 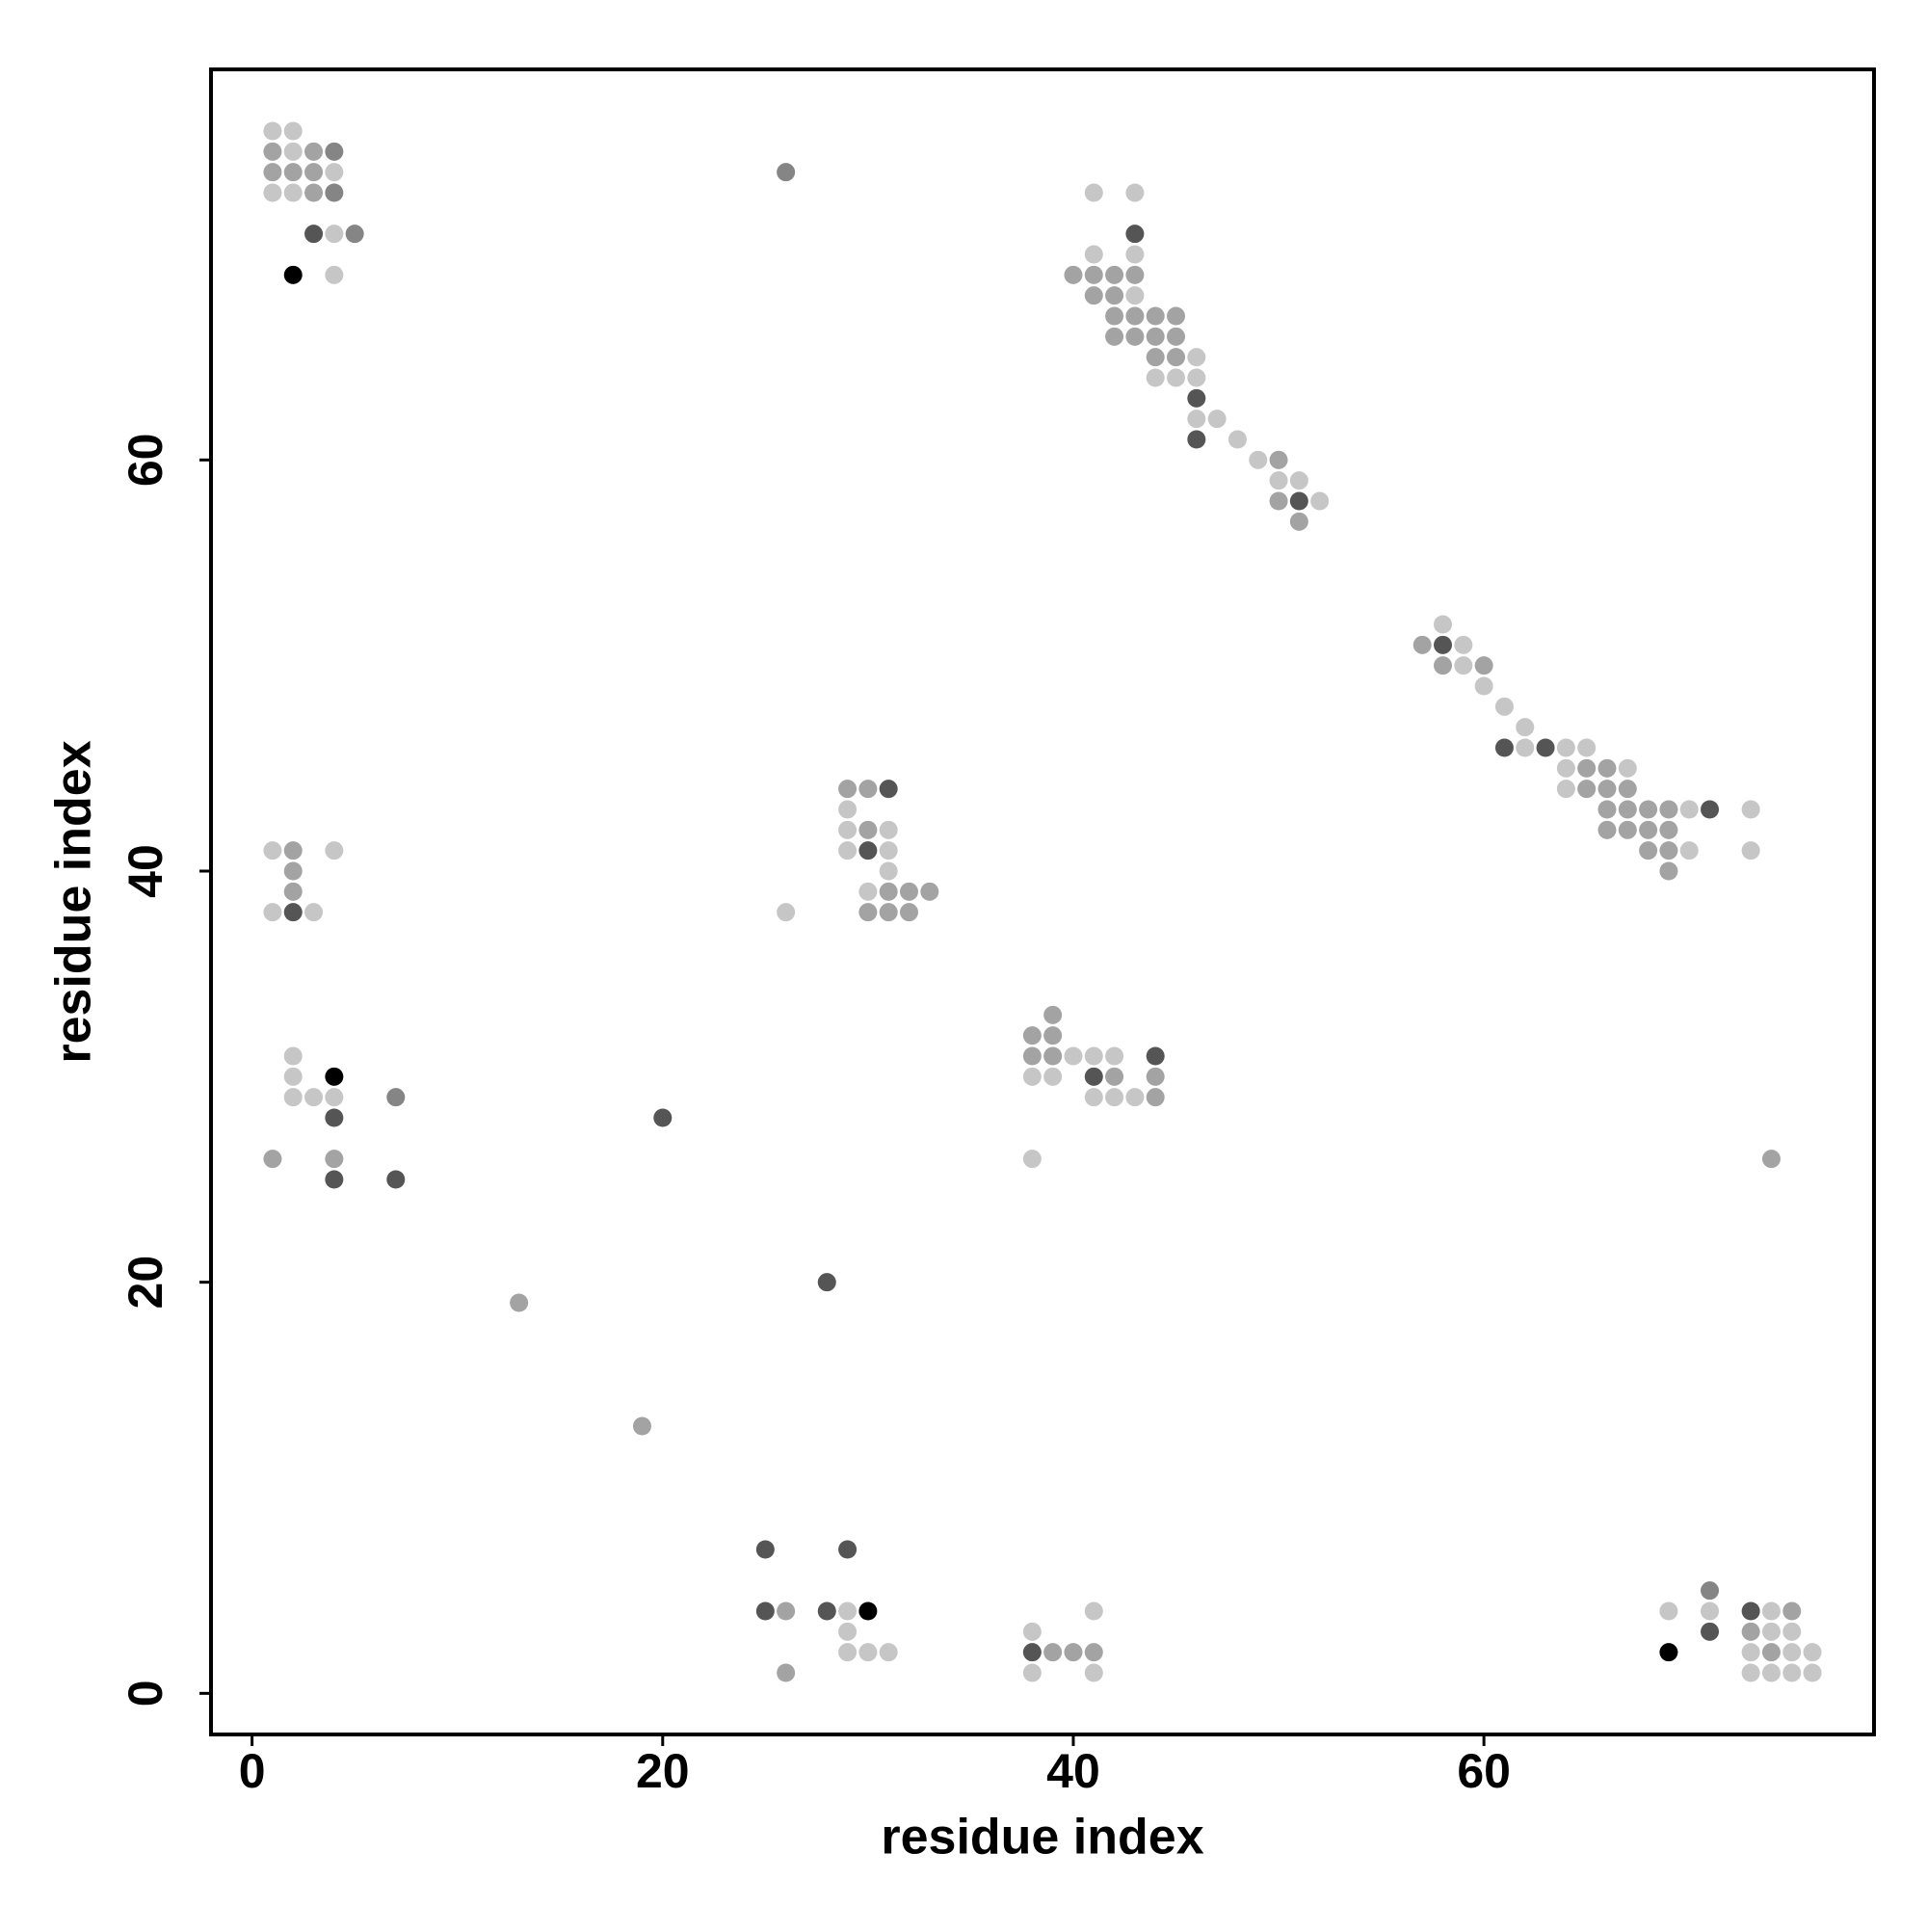 What do you see at coordinates (145, 1693) in the screenshot?
I see `y-tick-label: 0` at bounding box center [145, 1693].